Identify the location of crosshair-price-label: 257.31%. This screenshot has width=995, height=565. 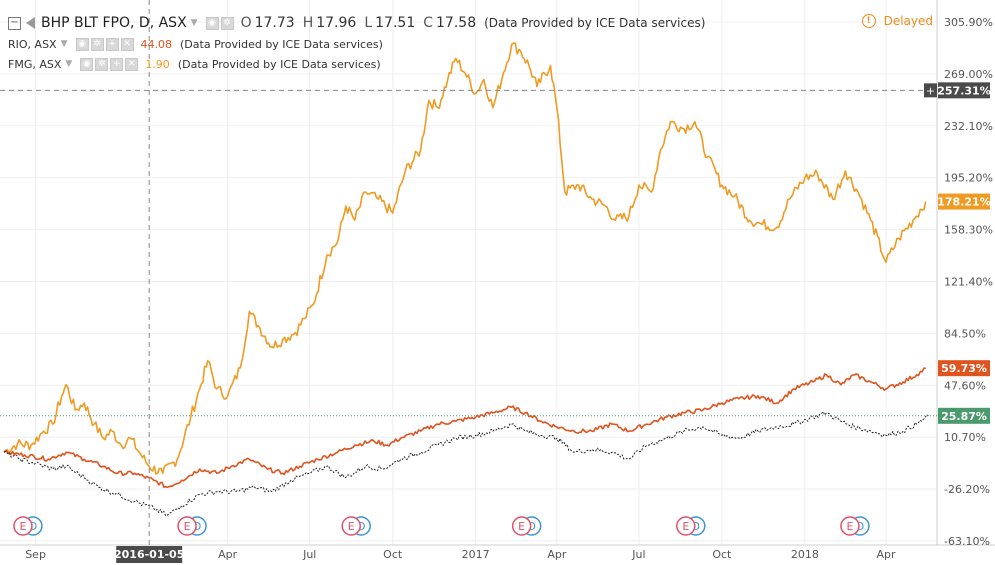
(963, 90).